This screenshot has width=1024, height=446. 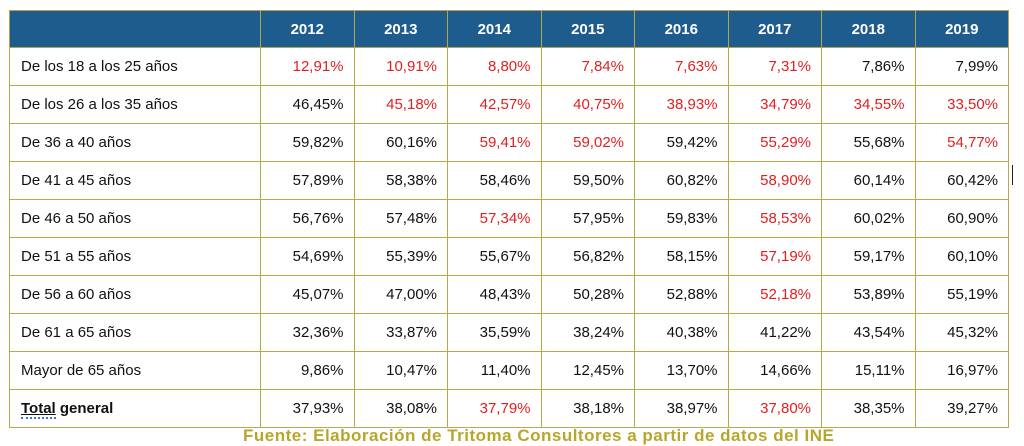 I want to click on value-cell: 57,34%, so click(x=494, y=218).